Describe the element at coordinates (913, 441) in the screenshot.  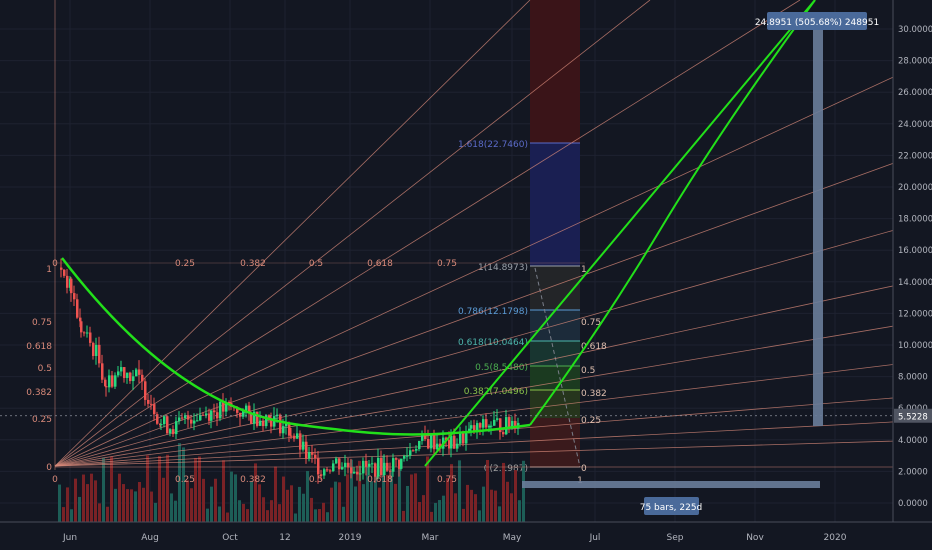
I see `price-tick-label: 4.0000` at that location.